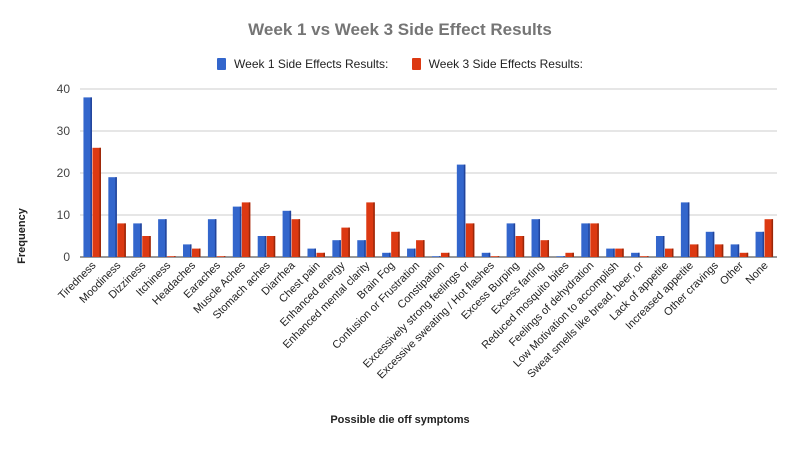 The height and width of the screenshot is (457, 800). I want to click on y-tick-label: 0, so click(66, 257).